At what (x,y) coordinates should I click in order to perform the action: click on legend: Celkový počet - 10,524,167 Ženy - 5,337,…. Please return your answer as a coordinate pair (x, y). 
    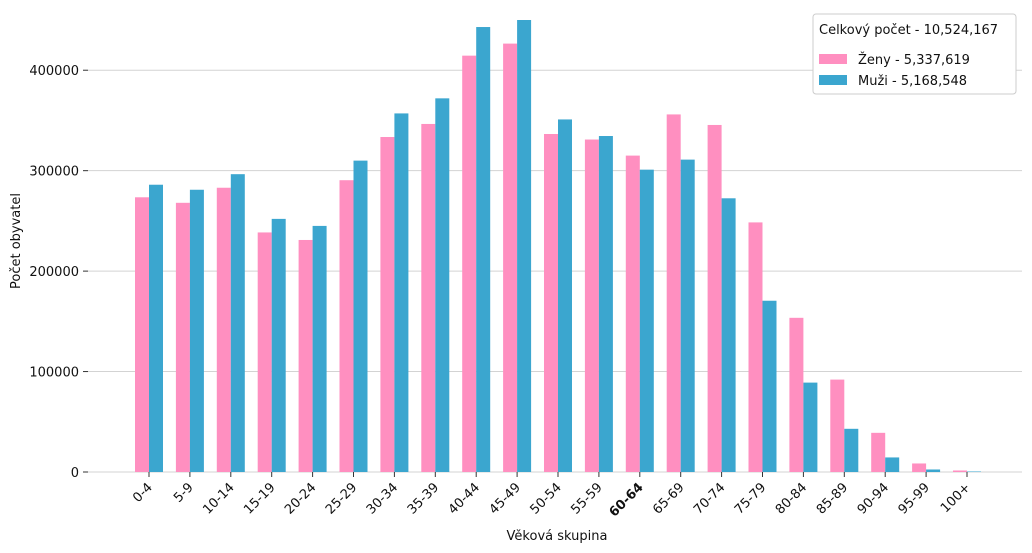
    Looking at the image, I should click on (914, 54).